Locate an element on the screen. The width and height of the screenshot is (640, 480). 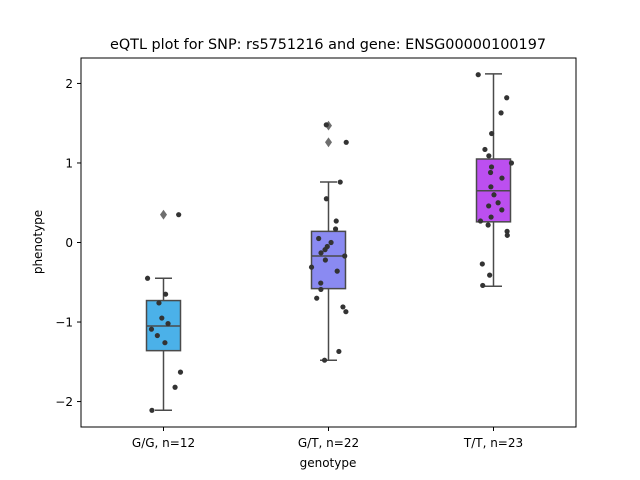
x-tick-label: G/G, n=12 is located at coordinates (163, 443).